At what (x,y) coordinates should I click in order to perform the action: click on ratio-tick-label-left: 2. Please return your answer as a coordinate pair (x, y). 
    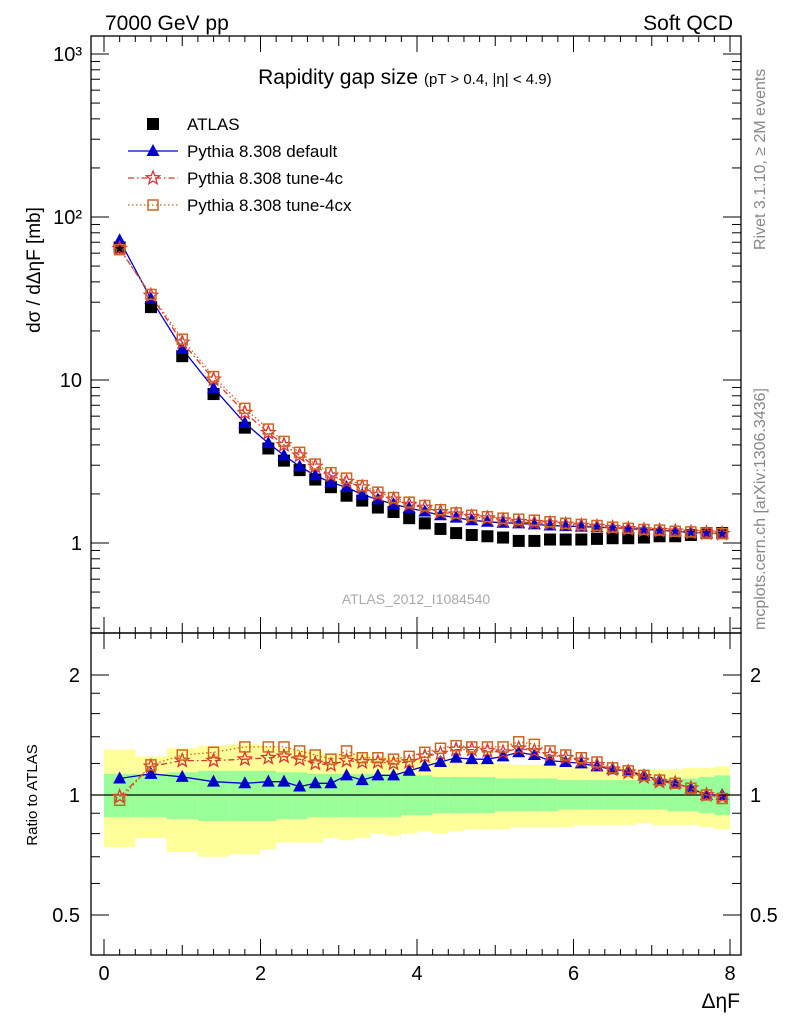
    Looking at the image, I should click on (74, 676).